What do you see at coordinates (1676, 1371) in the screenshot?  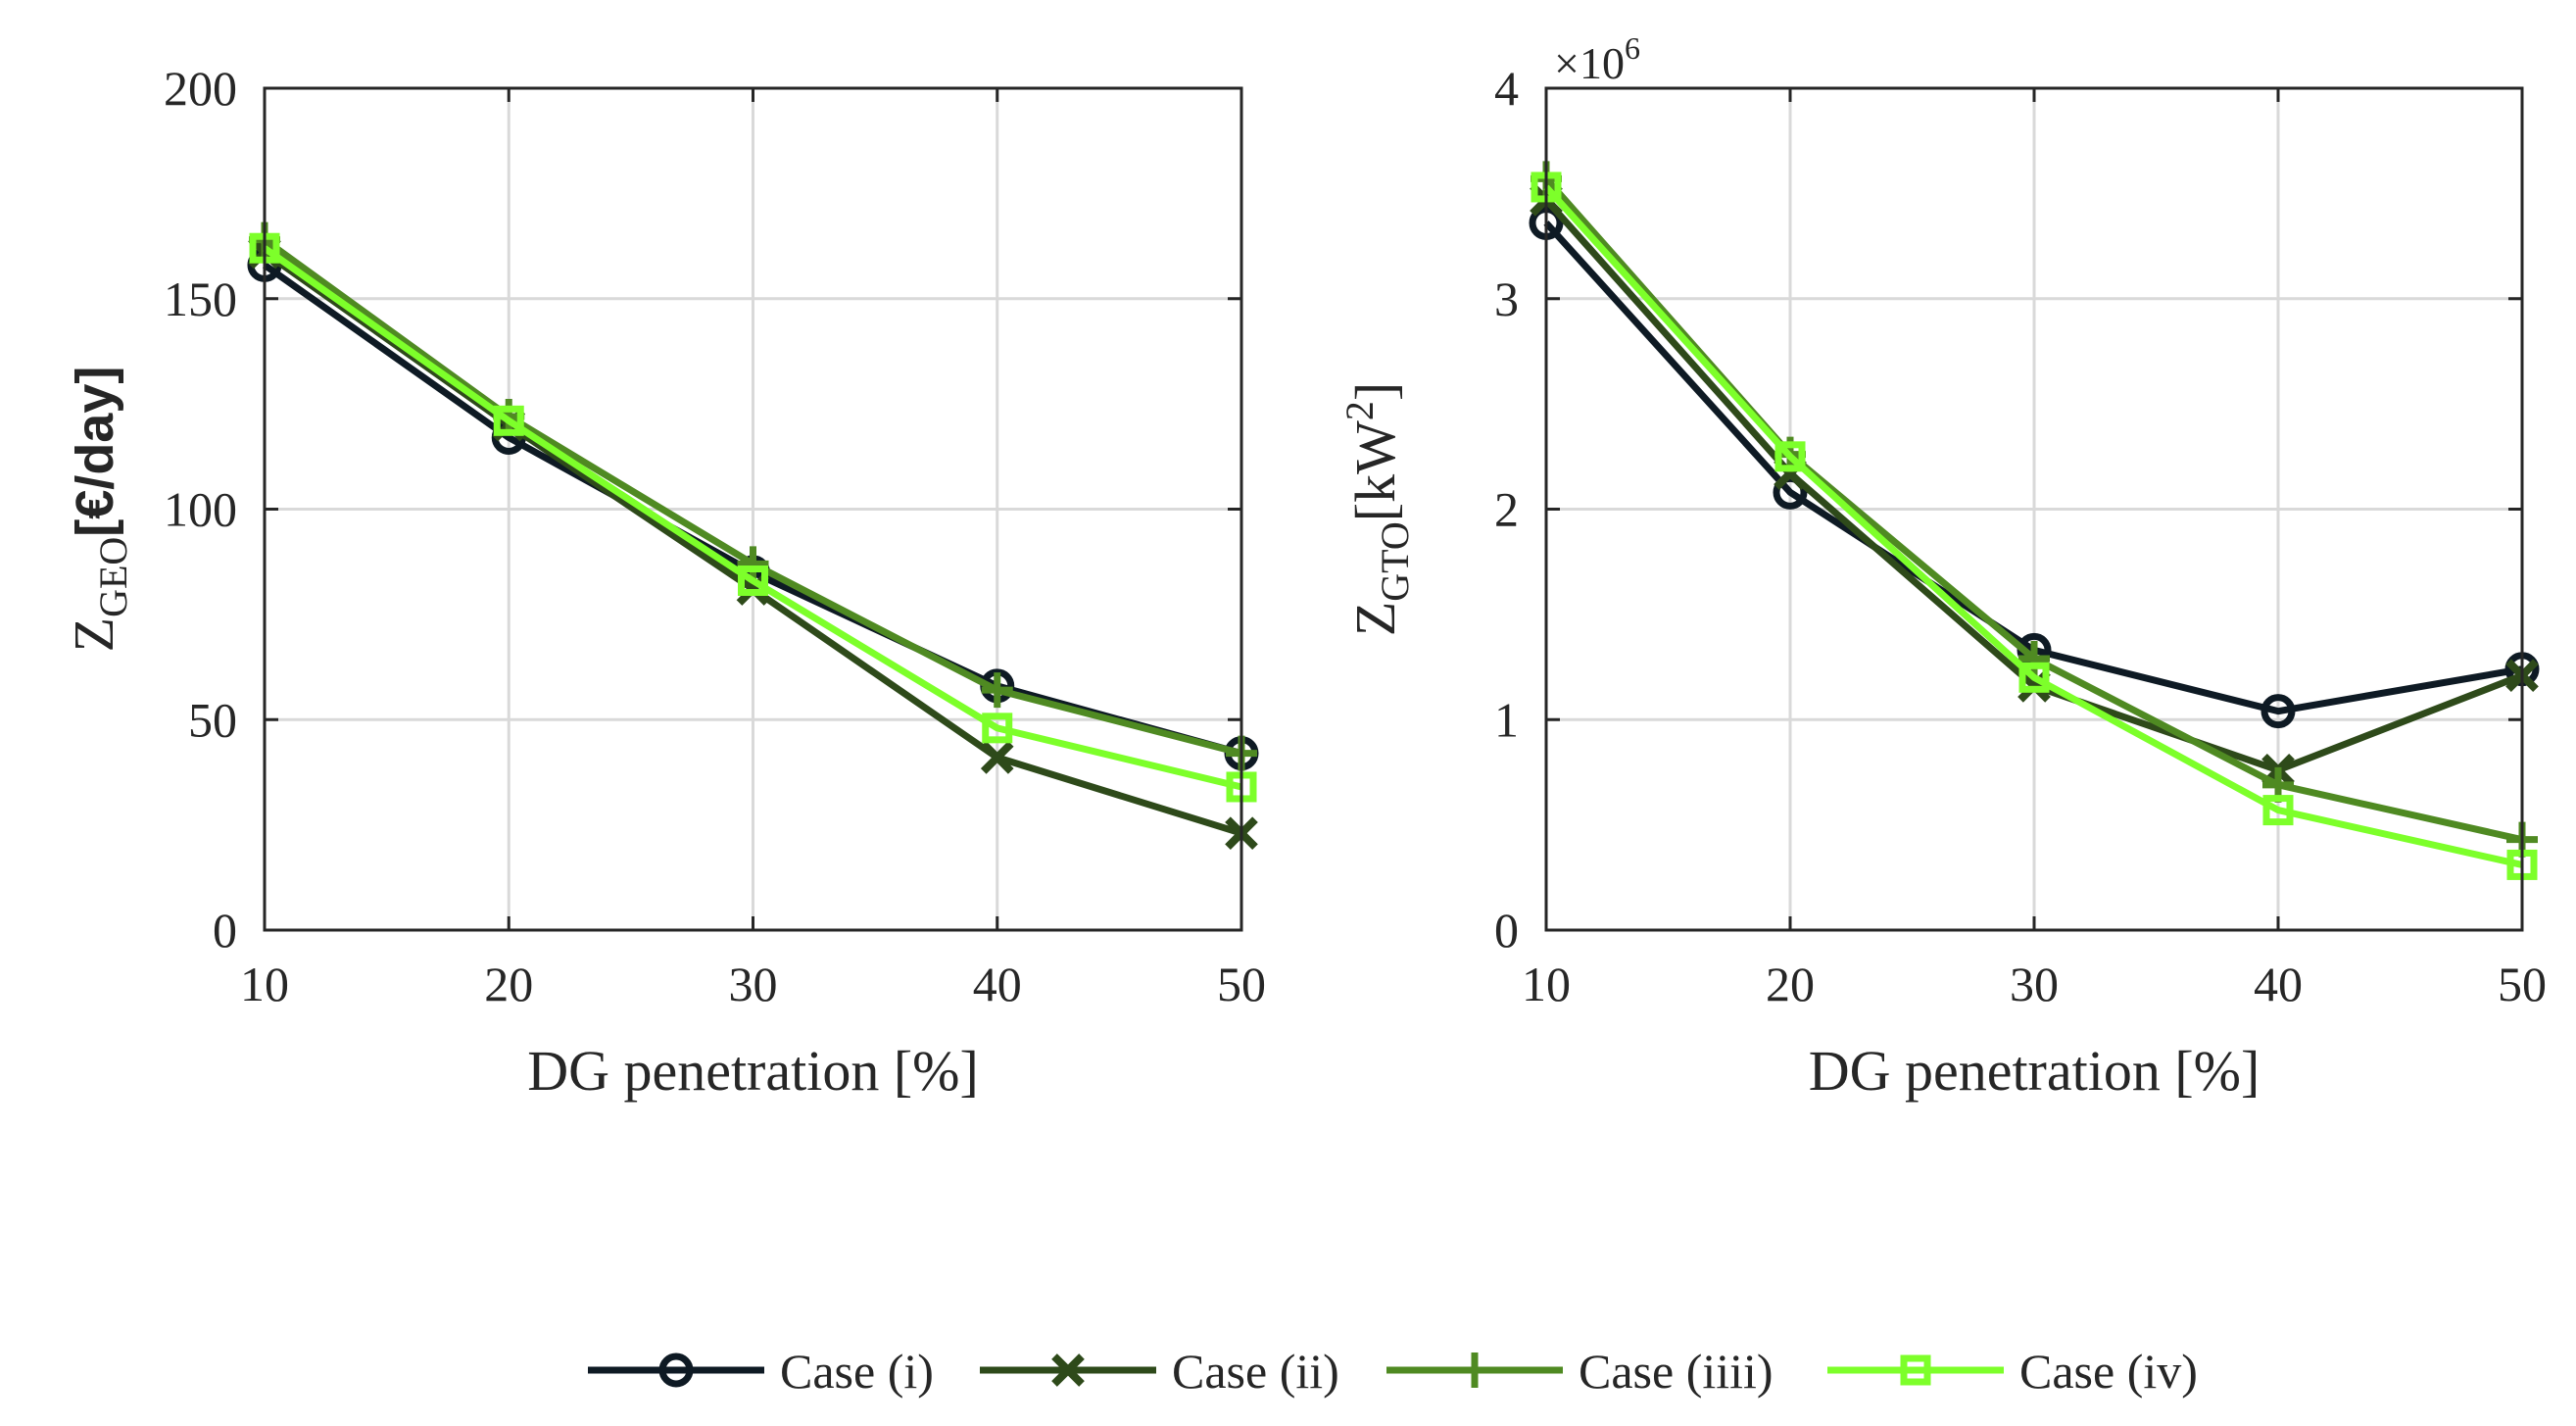 I see `legend-label: Case (iiii)` at bounding box center [1676, 1371].